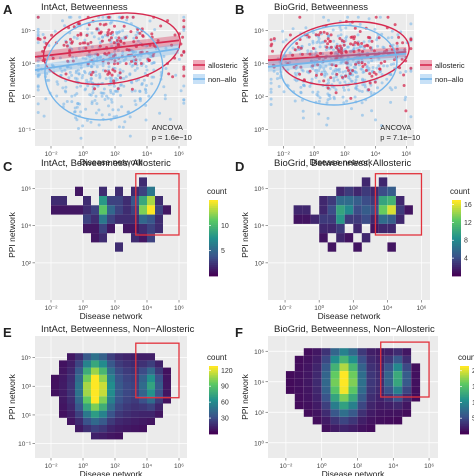 This screenshot has height=476, width=474. Describe the element at coordinates (259, 64) in the screenshot. I see `y-tick-label: 10⁴` at that location.